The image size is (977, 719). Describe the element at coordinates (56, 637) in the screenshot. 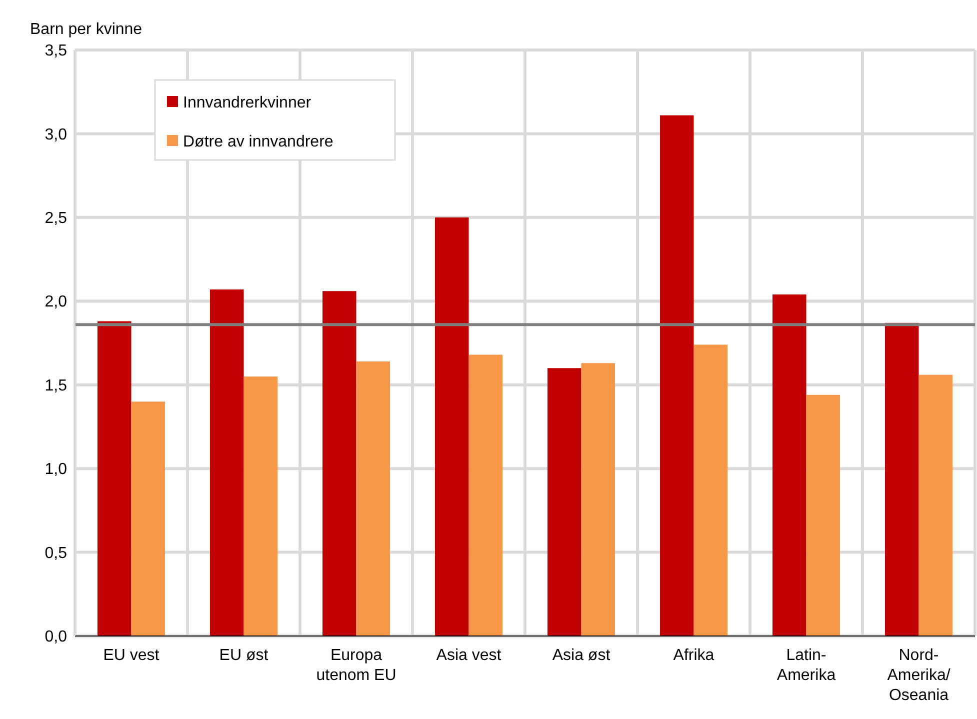

I see `y-tick-label: 0,0` at that location.